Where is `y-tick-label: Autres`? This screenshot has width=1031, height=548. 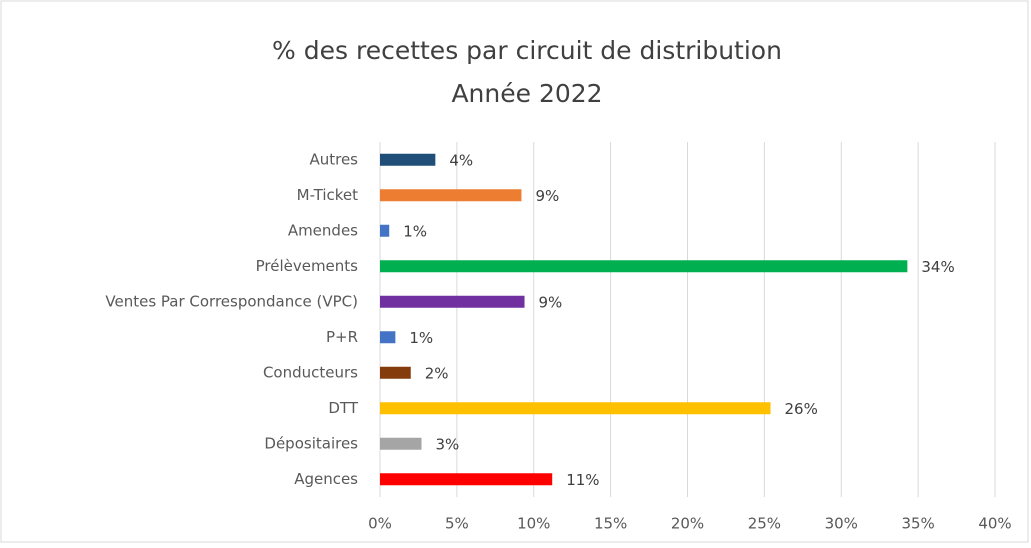
y-tick-label: Autres is located at coordinates (333, 159).